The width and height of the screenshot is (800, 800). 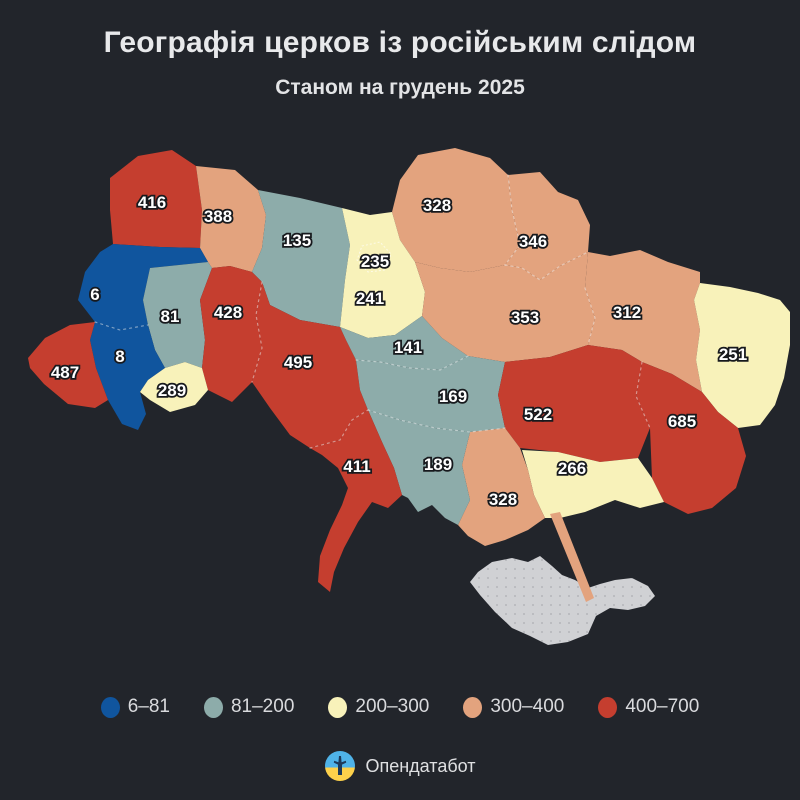 I want to click on legend-item-400–700: 400–700, so click(x=648, y=707).